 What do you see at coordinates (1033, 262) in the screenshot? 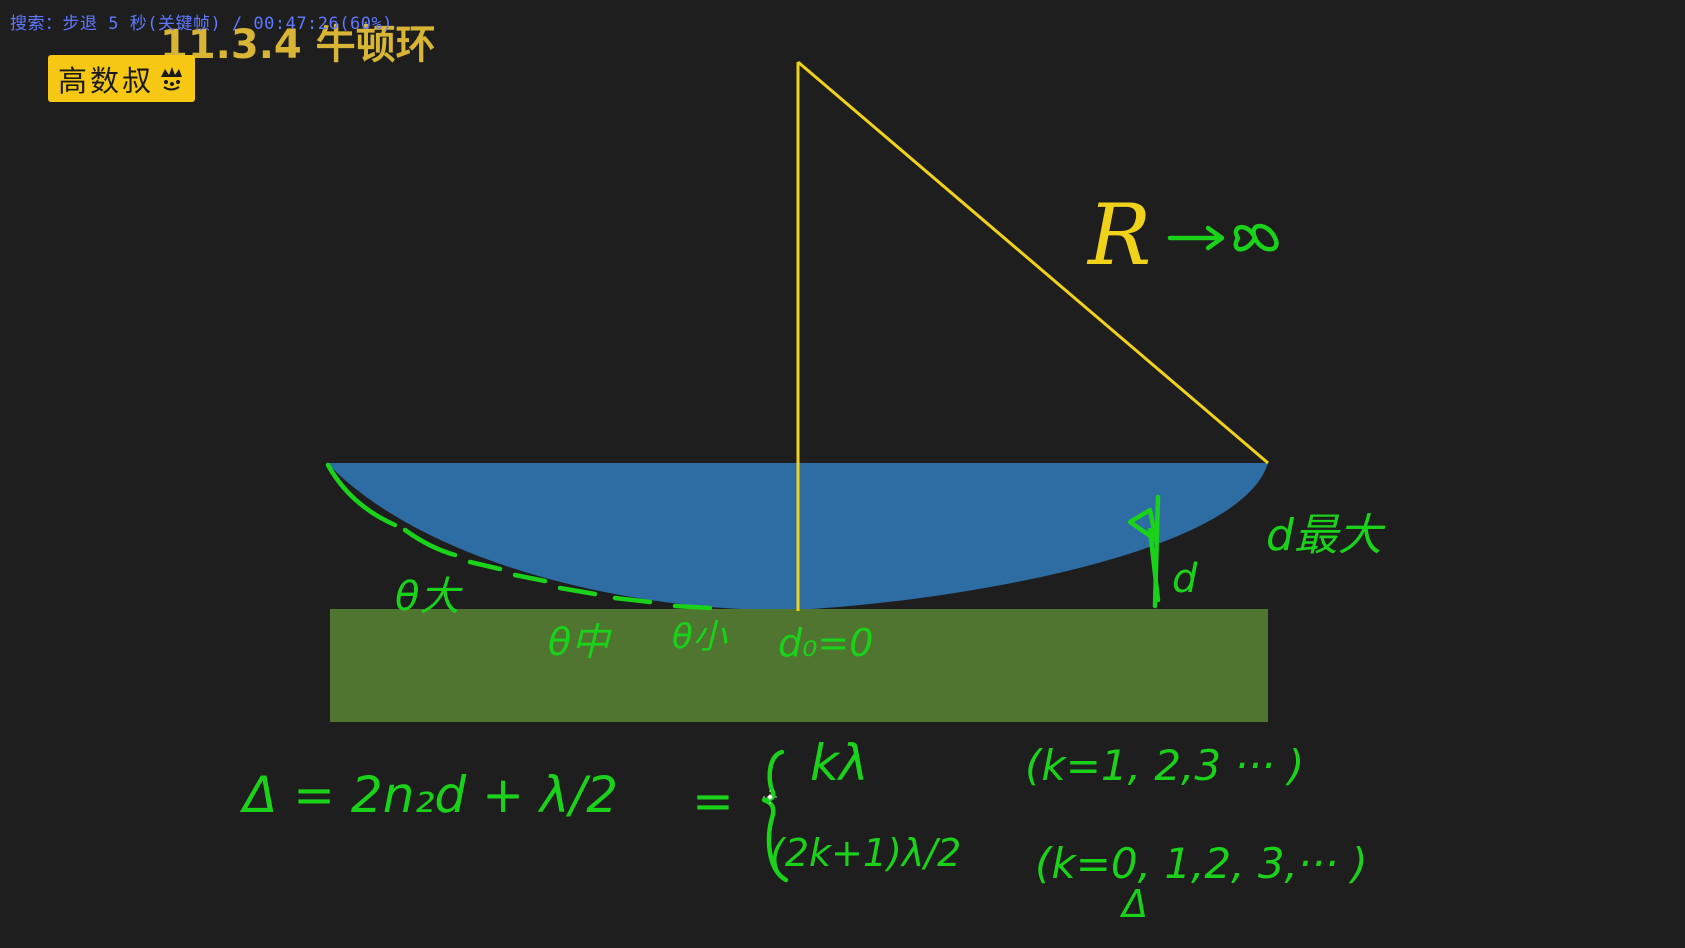
I see `radius-line` at bounding box center [1033, 262].